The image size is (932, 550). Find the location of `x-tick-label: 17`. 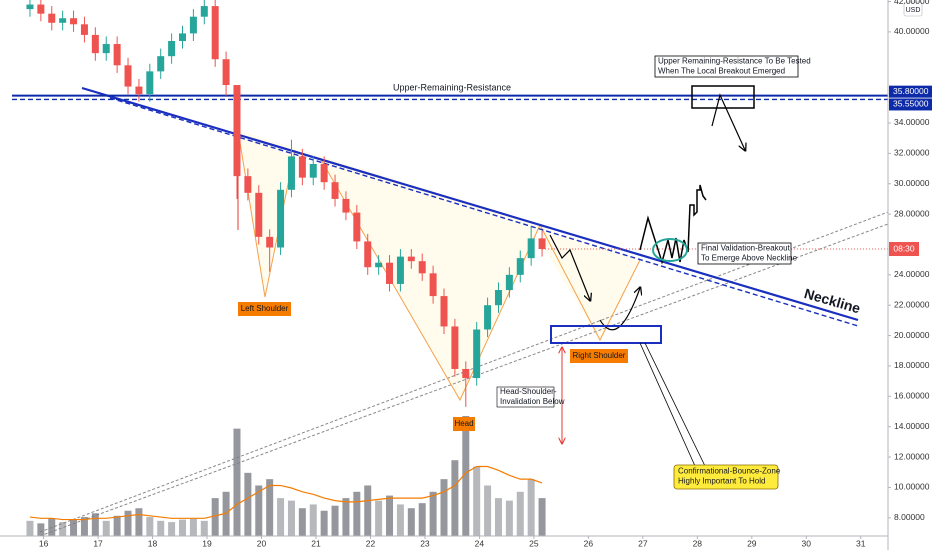

x-tick-label: 17 is located at coordinates (98, 543).